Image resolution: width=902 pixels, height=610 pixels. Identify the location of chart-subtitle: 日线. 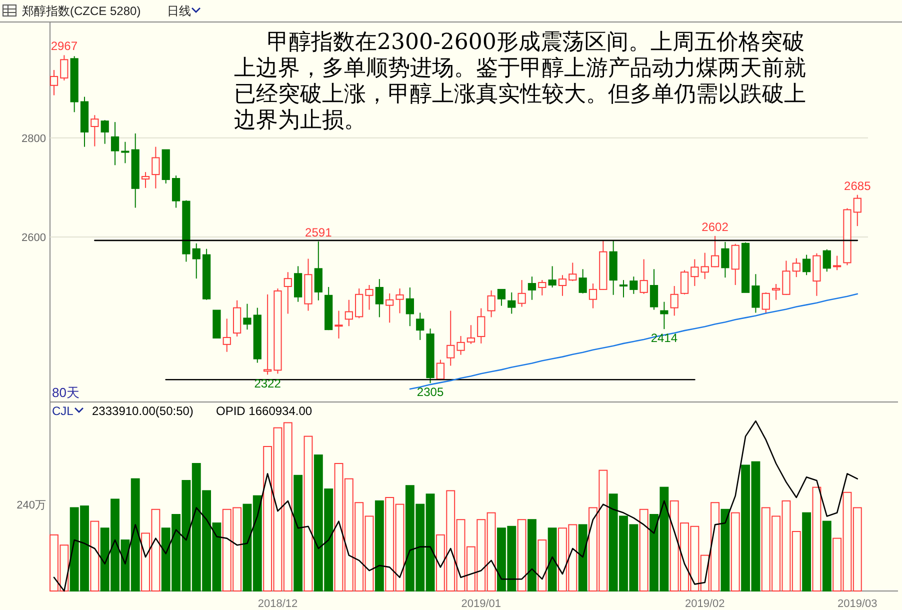
(179, 11).